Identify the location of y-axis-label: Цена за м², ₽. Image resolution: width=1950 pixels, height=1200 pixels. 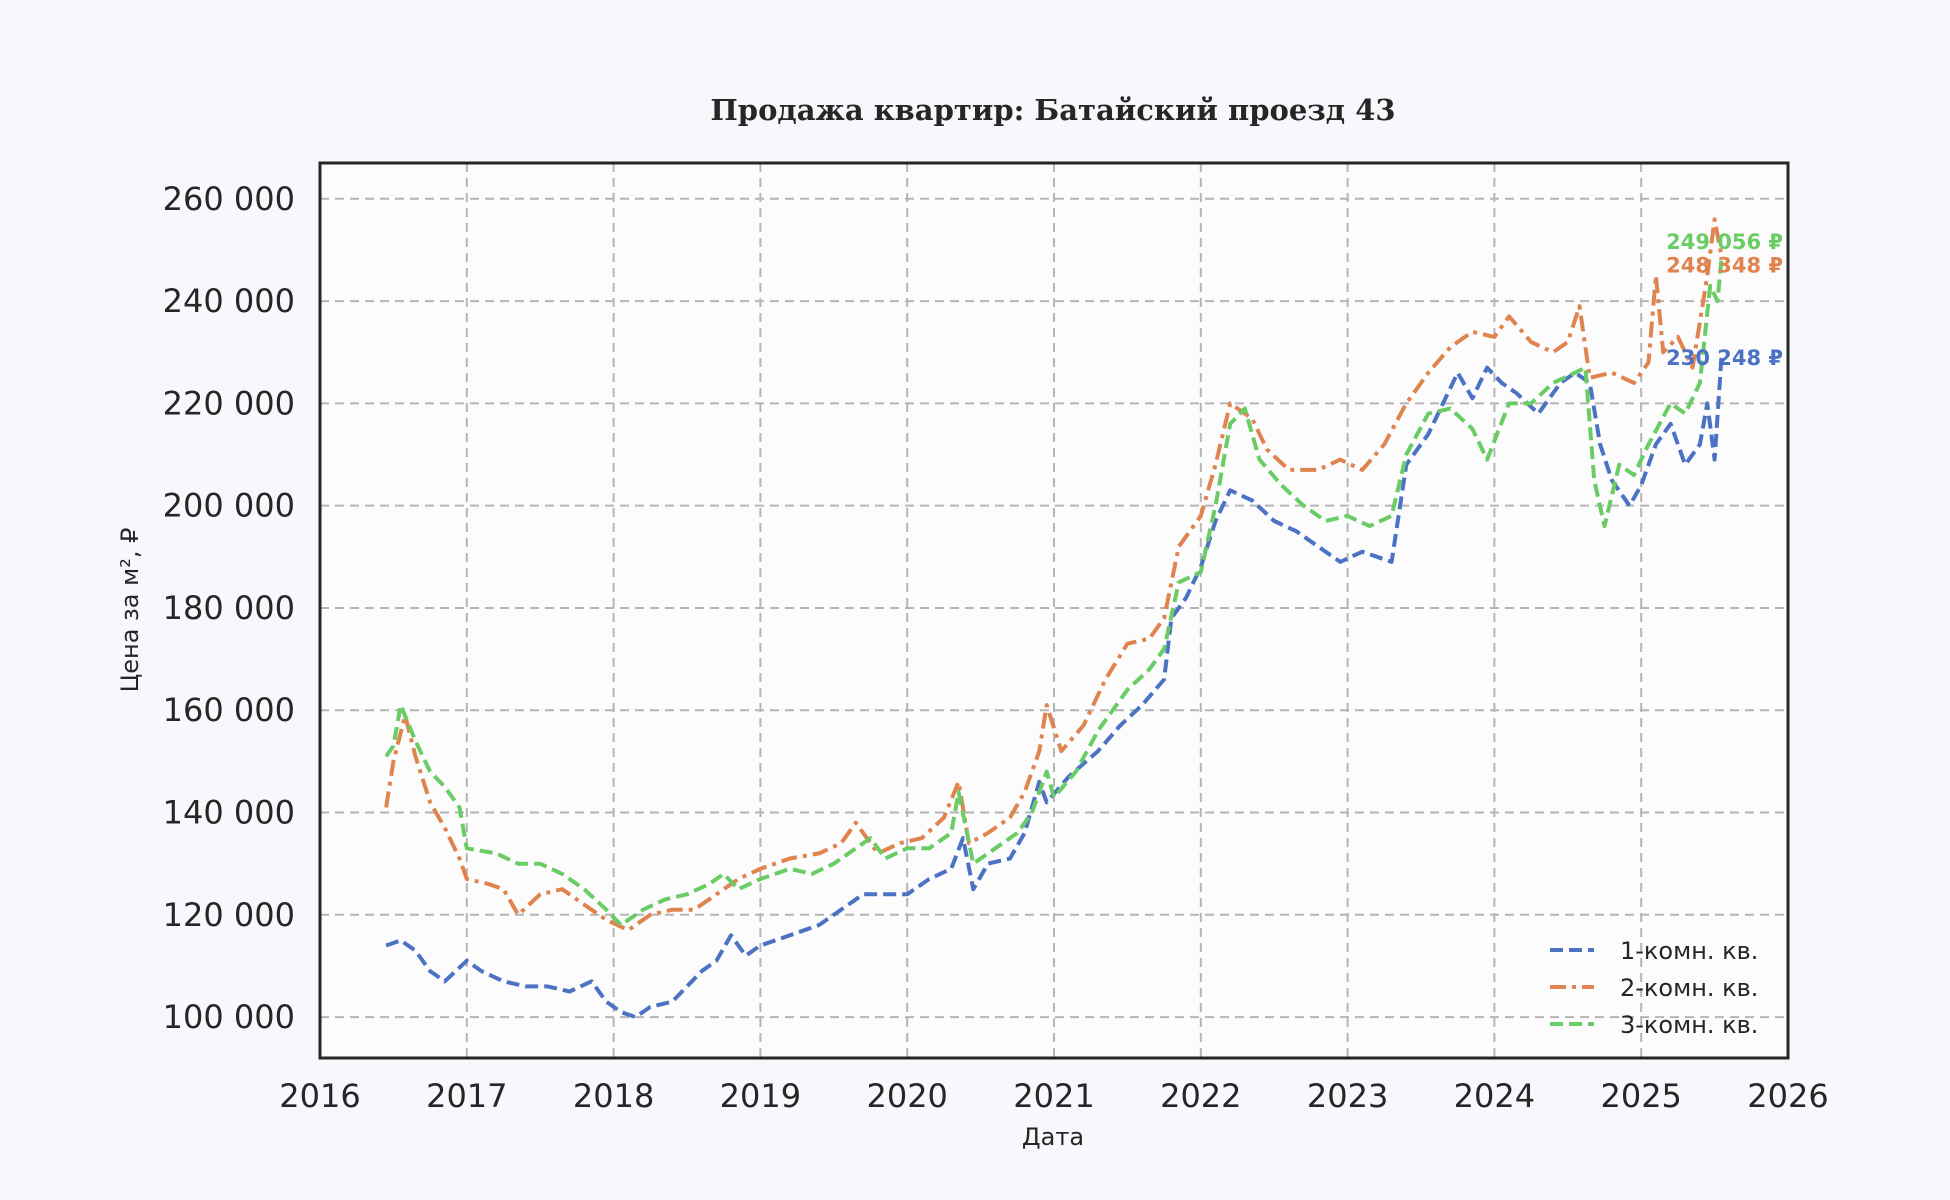
(130, 610).